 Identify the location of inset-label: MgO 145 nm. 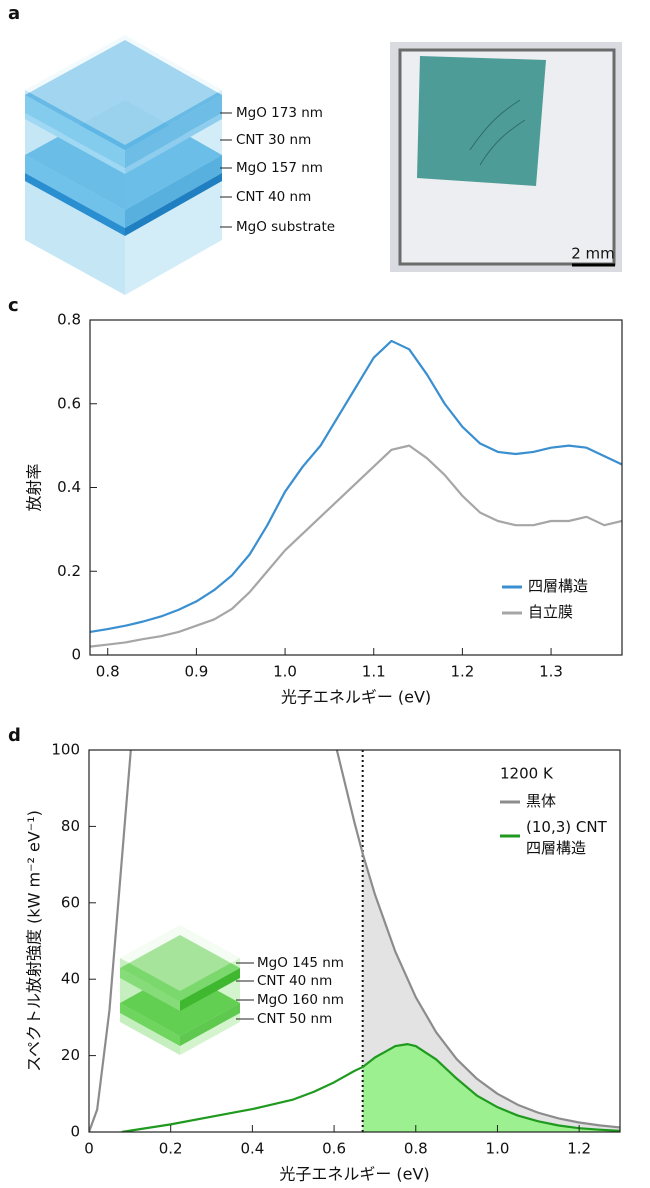
(300, 963).